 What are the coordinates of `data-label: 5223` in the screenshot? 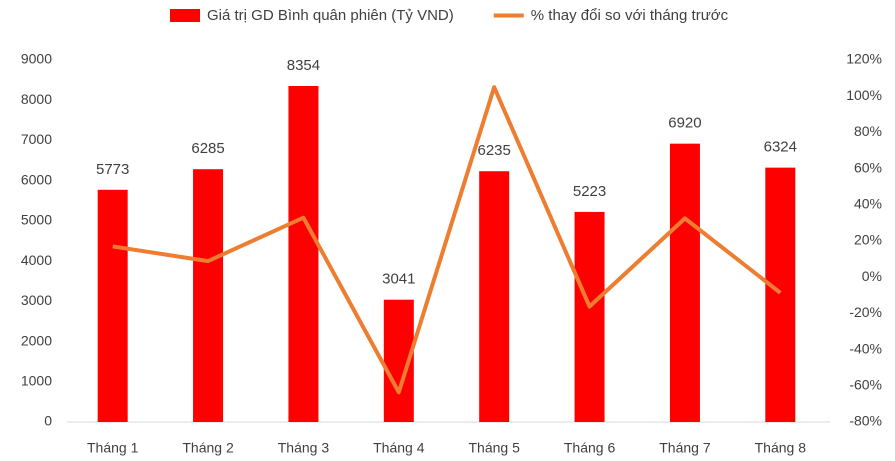 It's located at (589, 191).